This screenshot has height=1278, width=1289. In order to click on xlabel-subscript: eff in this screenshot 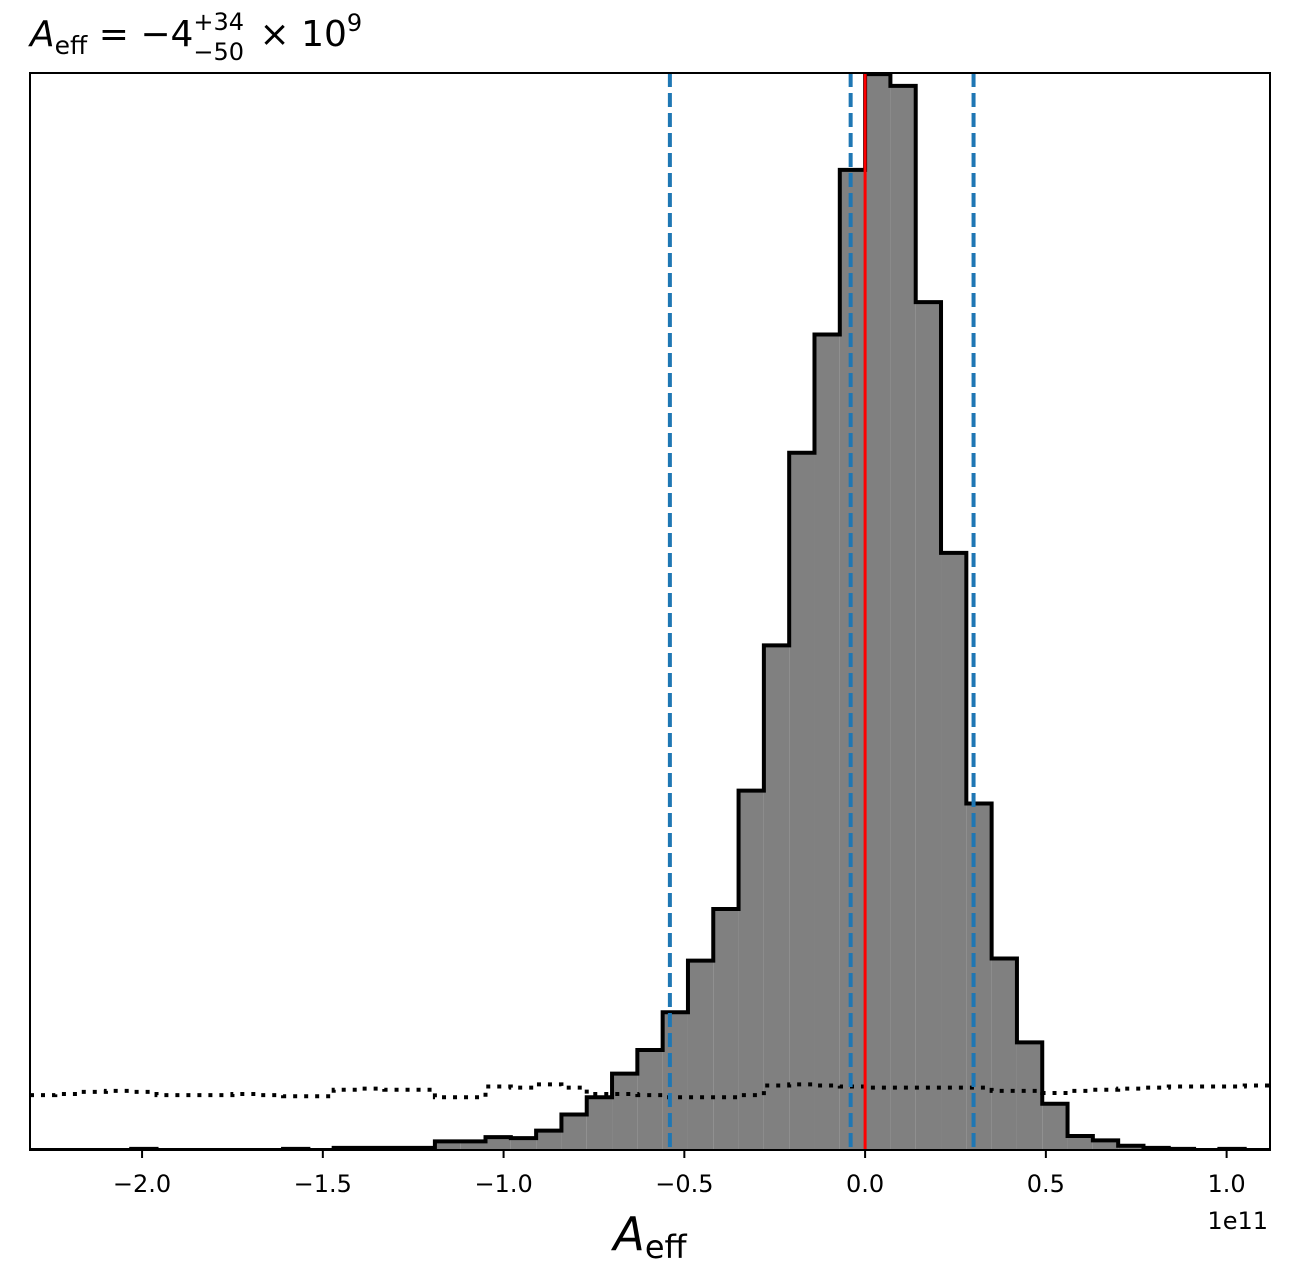, I will do `click(666, 1247)`.